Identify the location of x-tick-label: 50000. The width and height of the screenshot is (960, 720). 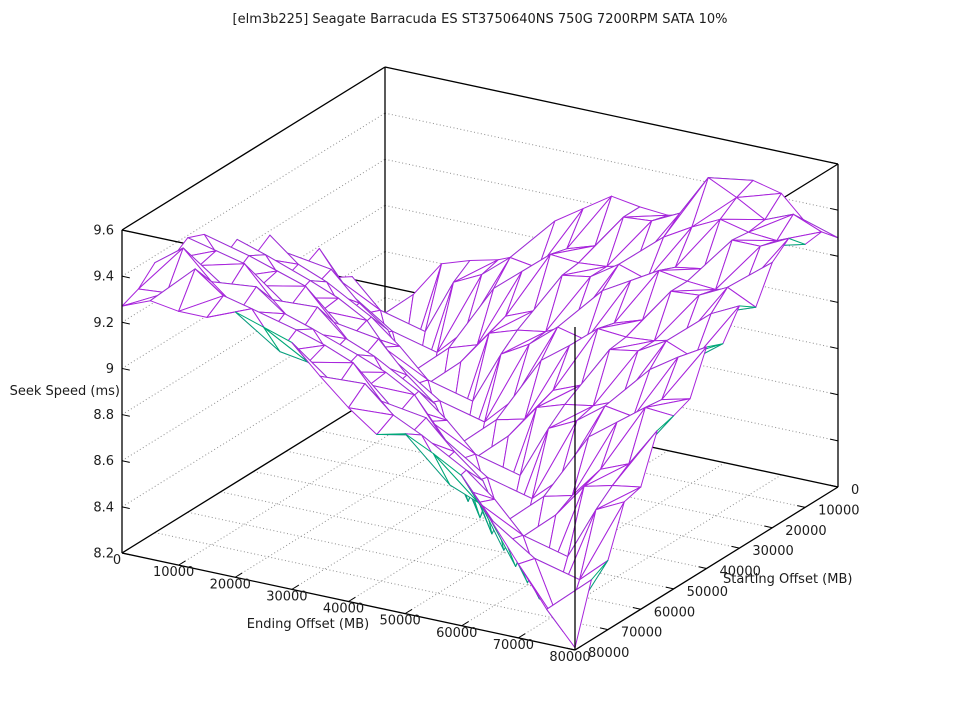
(399, 621).